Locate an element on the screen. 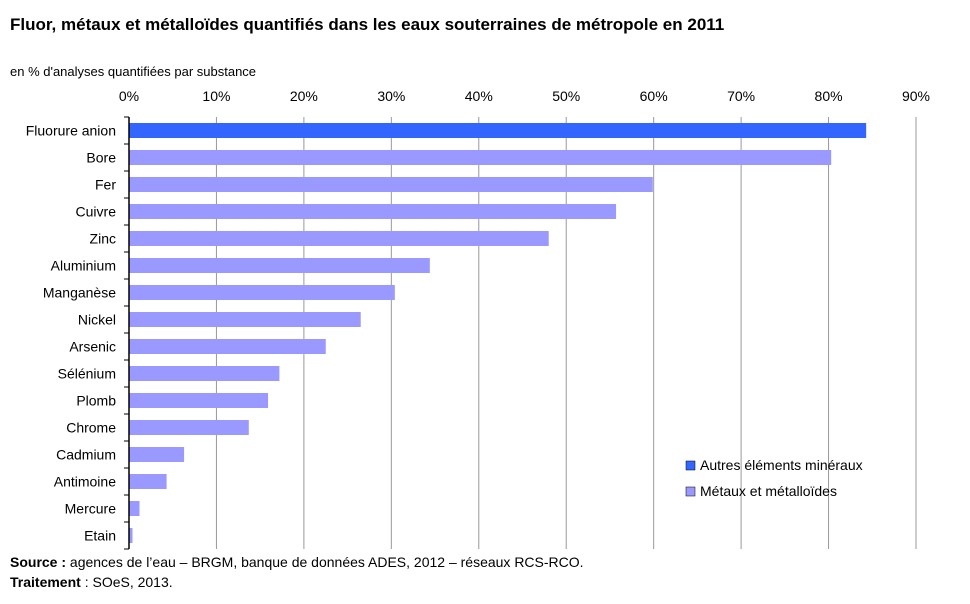 The image size is (970, 604). x-tick-label: 30% is located at coordinates (391, 96).